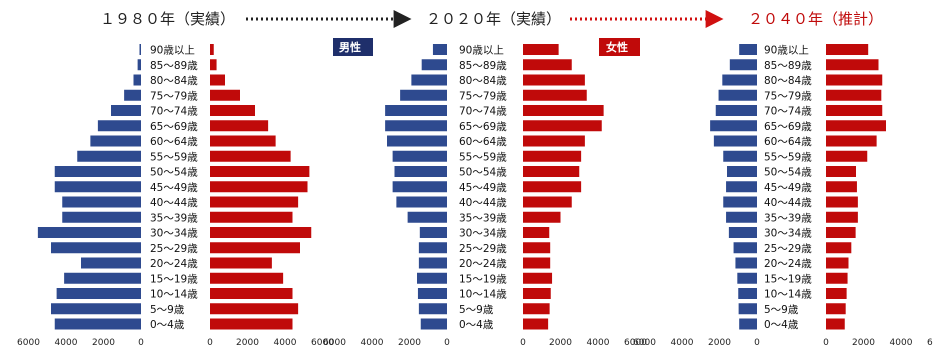  What do you see at coordinates (781, 325) in the screenshot?
I see `age-label-2040-18: 0～4歳` at bounding box center [781, 325].